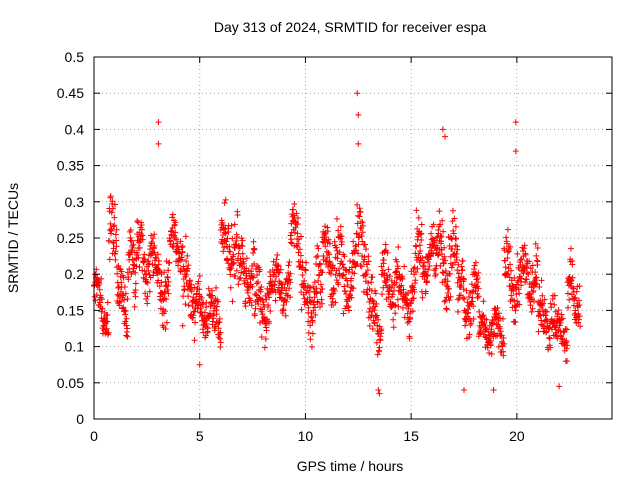 This screenshot has height=480, width=640. Describe the element at coordinates (70, 238) in the screenshot. I see `y-tick-label: 0.25` at that location.